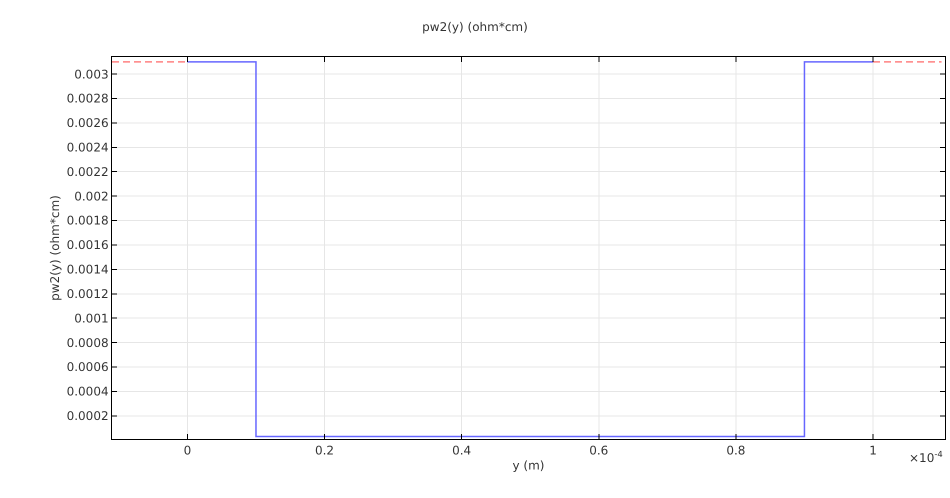 The image size is (950, 498). What do you see at coordinates (87, 221) in the screenshot?
I see `y-tick-label: 0.0018` at bounding box center [87, 221].